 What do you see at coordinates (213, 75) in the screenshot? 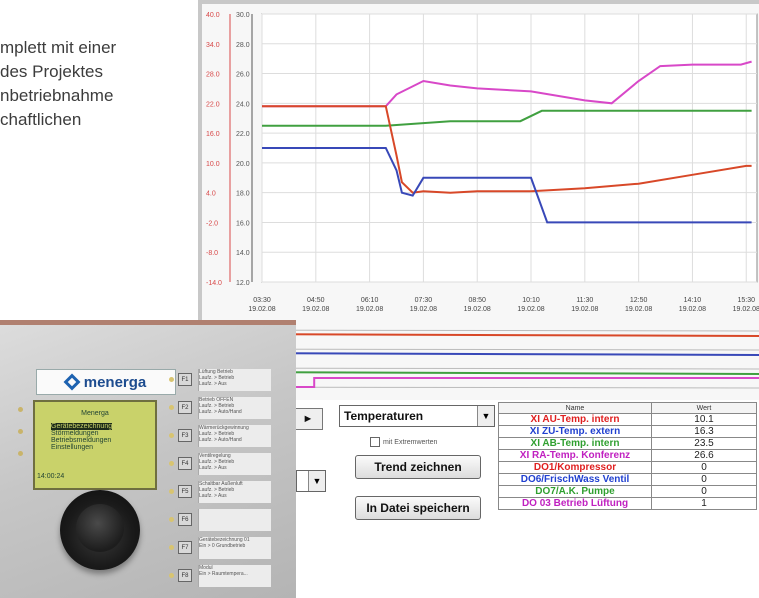
I see `y-tick-label-primary: 28.0` at bounding box center [213, 75].